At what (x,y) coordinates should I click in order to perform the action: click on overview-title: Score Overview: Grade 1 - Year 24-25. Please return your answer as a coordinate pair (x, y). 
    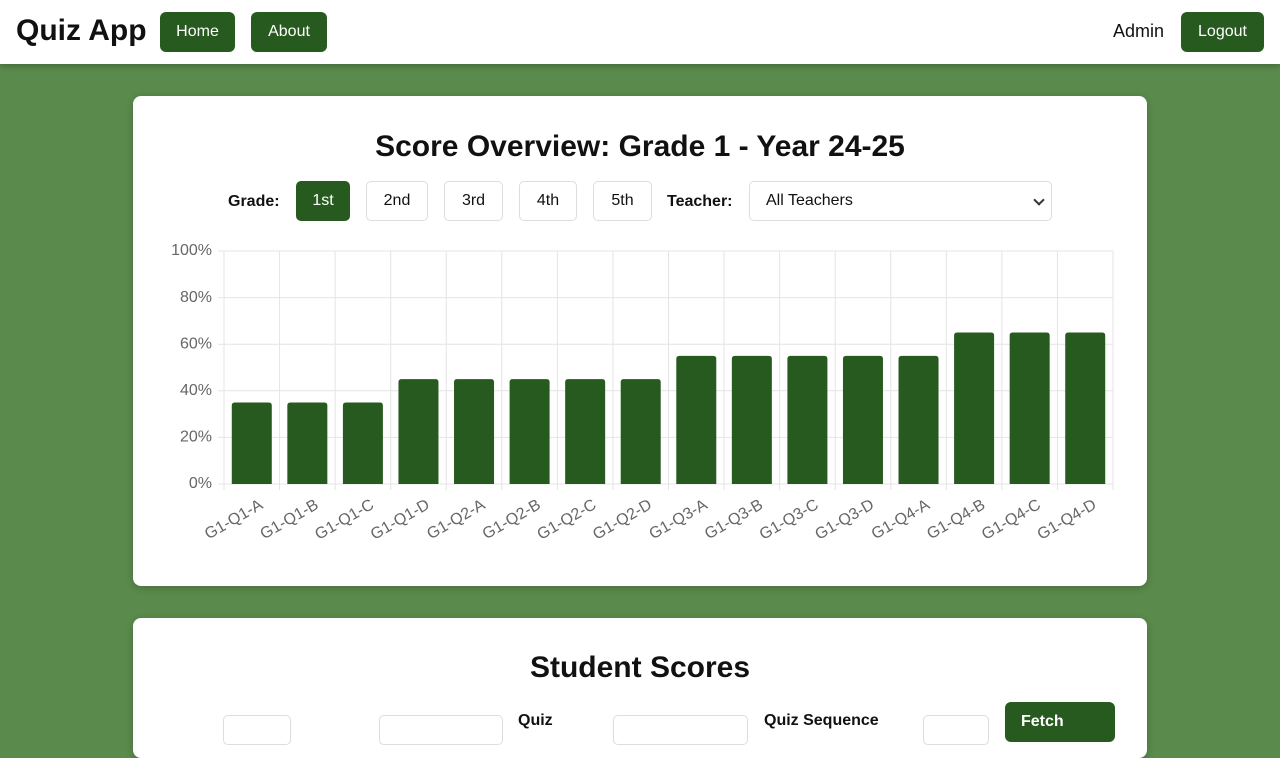
    Looking at the image, I should click on (640, 146).